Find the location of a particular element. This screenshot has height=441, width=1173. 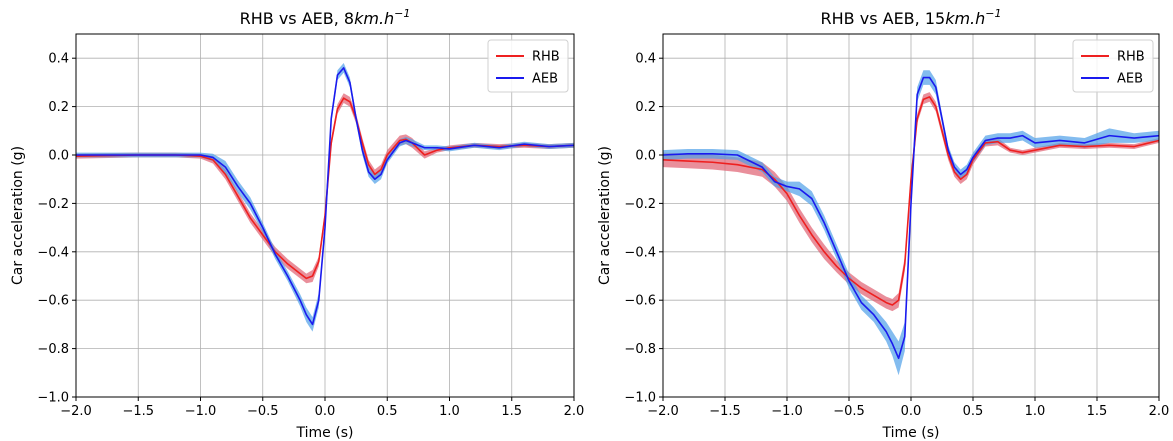

chart-title: RHB vs AEB, 8km.h−1 is located at coordinates (325, 17).